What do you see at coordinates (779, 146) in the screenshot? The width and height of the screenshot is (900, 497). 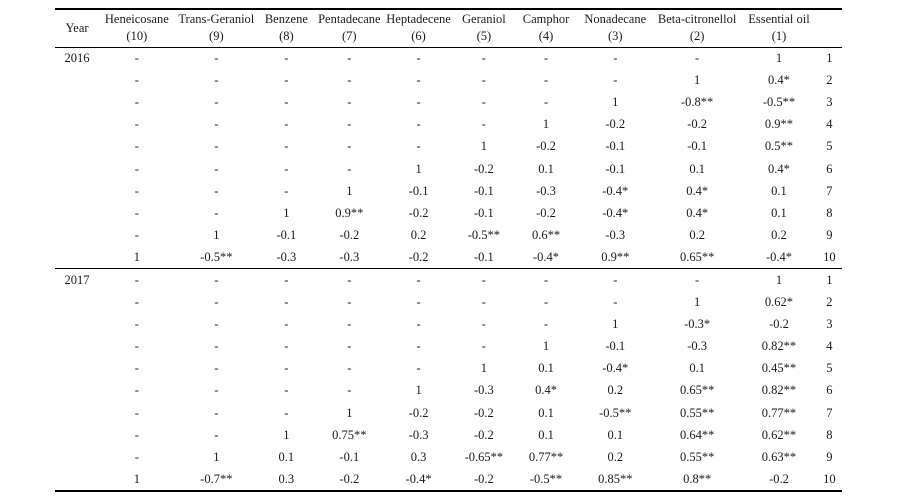 I see `value-cell: 0.5**` at bounding box center [779, 146].